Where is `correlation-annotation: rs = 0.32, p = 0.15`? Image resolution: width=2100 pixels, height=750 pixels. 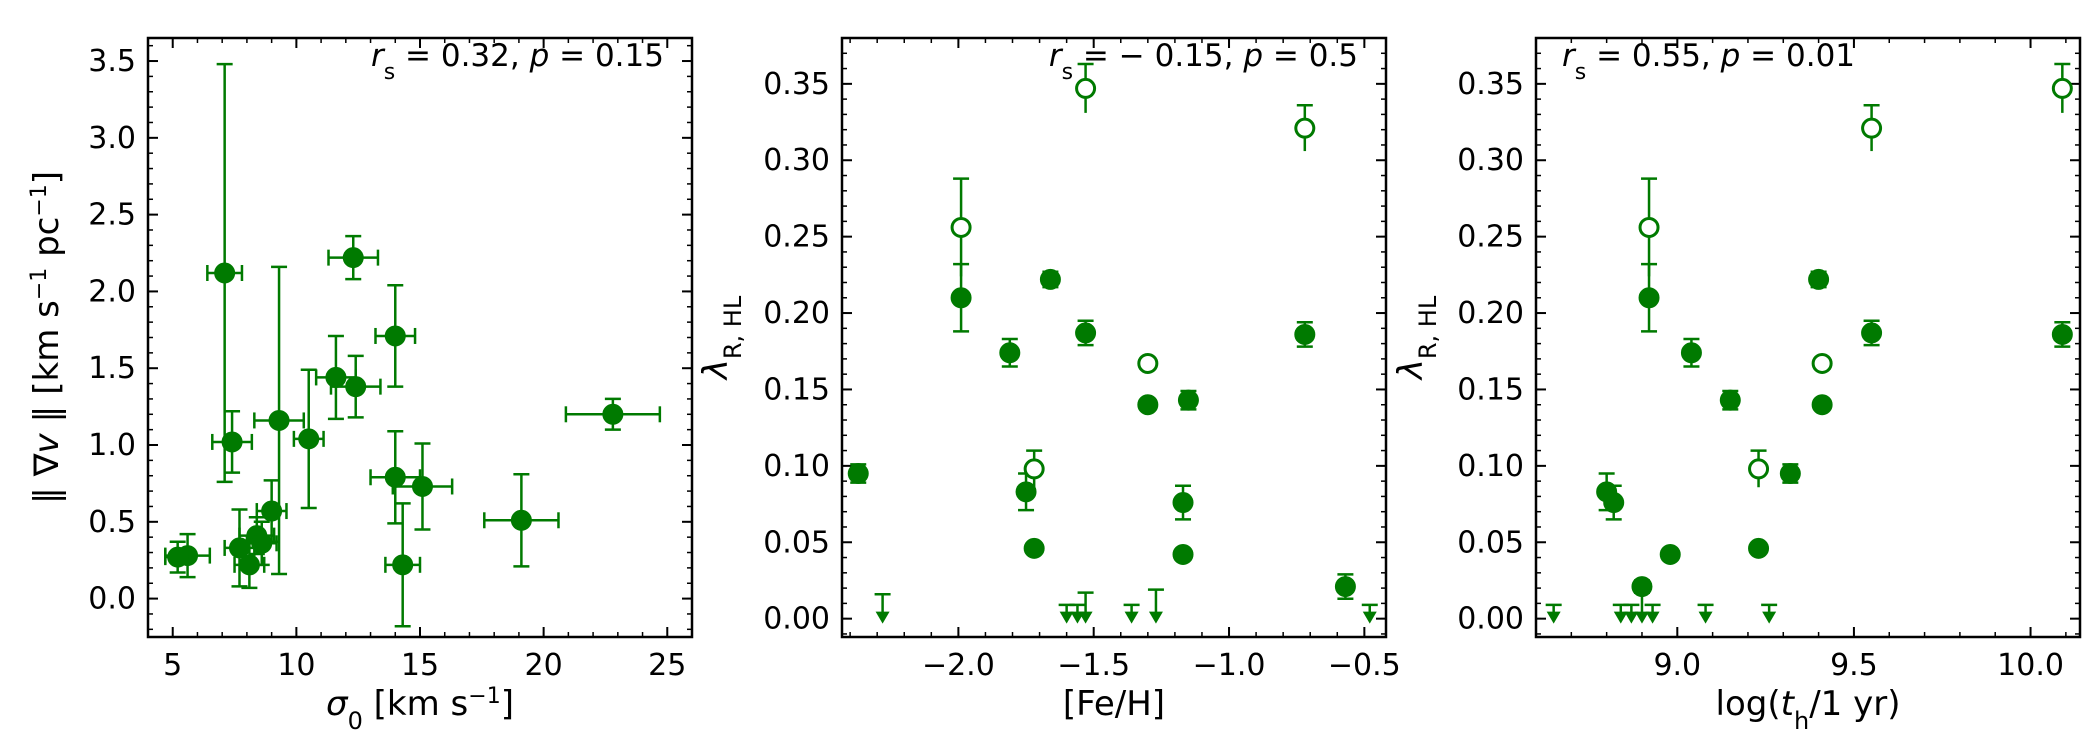 correlation-annotation: rs = 0.32, p = 0.15 is located at coordinates (517, 61).